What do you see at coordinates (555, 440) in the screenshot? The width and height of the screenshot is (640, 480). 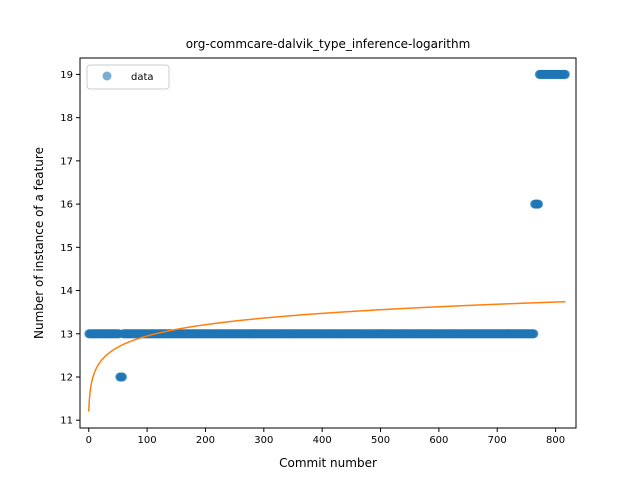 I see `x-tick-label: 800` at bounding box center [555, 440].